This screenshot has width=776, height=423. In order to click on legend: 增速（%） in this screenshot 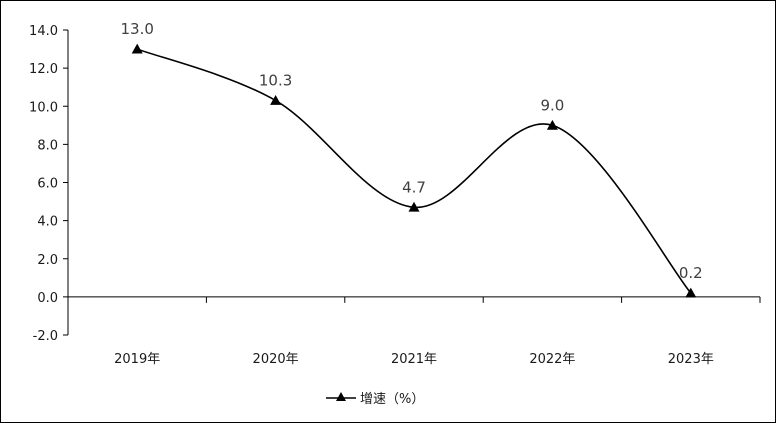, I will do `click(375, 399)`.